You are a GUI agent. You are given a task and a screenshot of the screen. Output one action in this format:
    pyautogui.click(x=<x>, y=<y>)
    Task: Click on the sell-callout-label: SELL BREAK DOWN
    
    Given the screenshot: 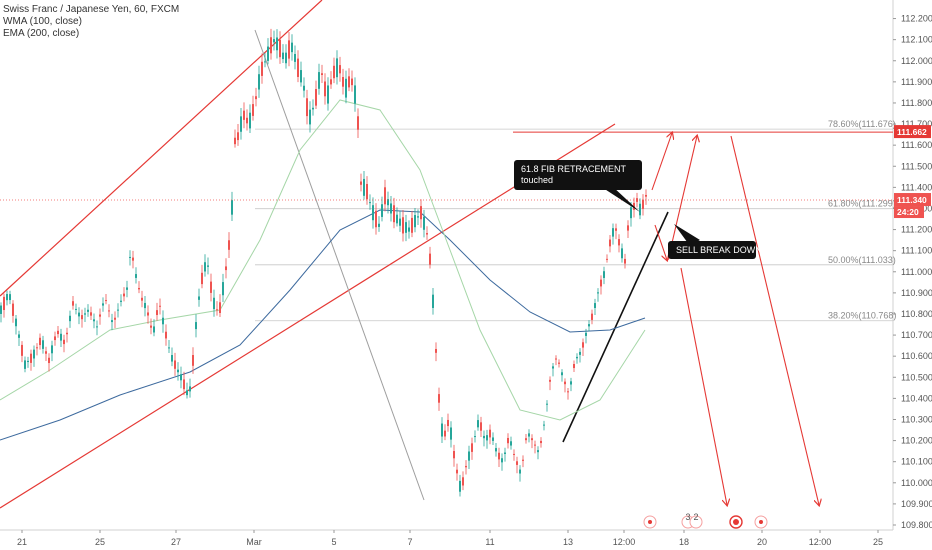 What is the action you would take?
    pyautogui.click(x=719, y=250)
    